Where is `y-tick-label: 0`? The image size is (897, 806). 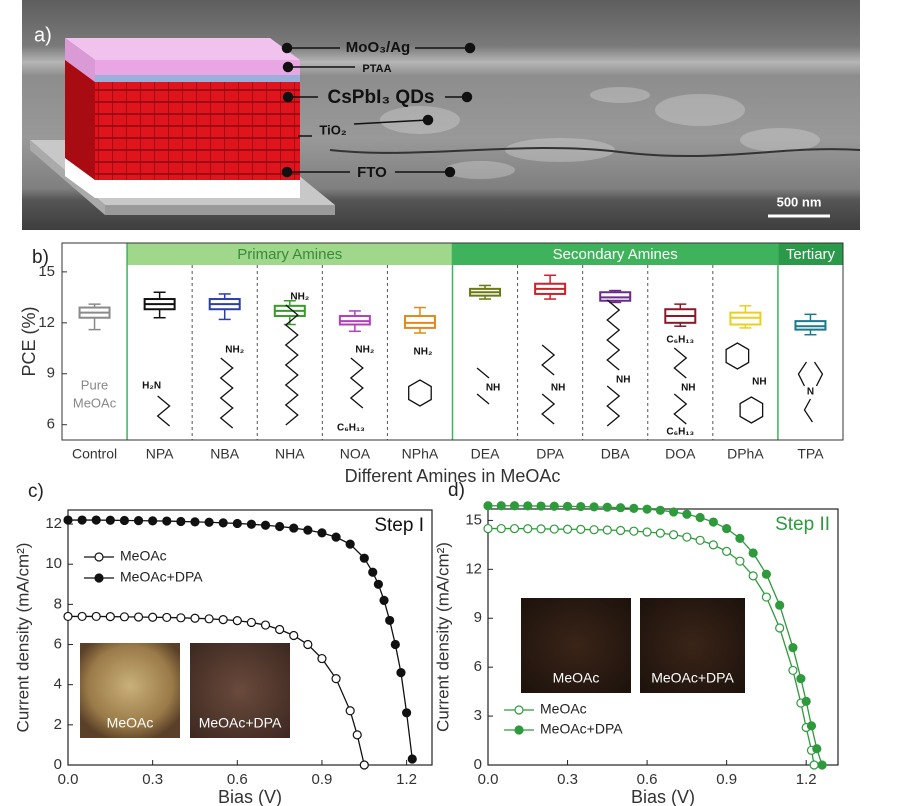 y-tick-label: 0 is located at coordinates (478, 764).